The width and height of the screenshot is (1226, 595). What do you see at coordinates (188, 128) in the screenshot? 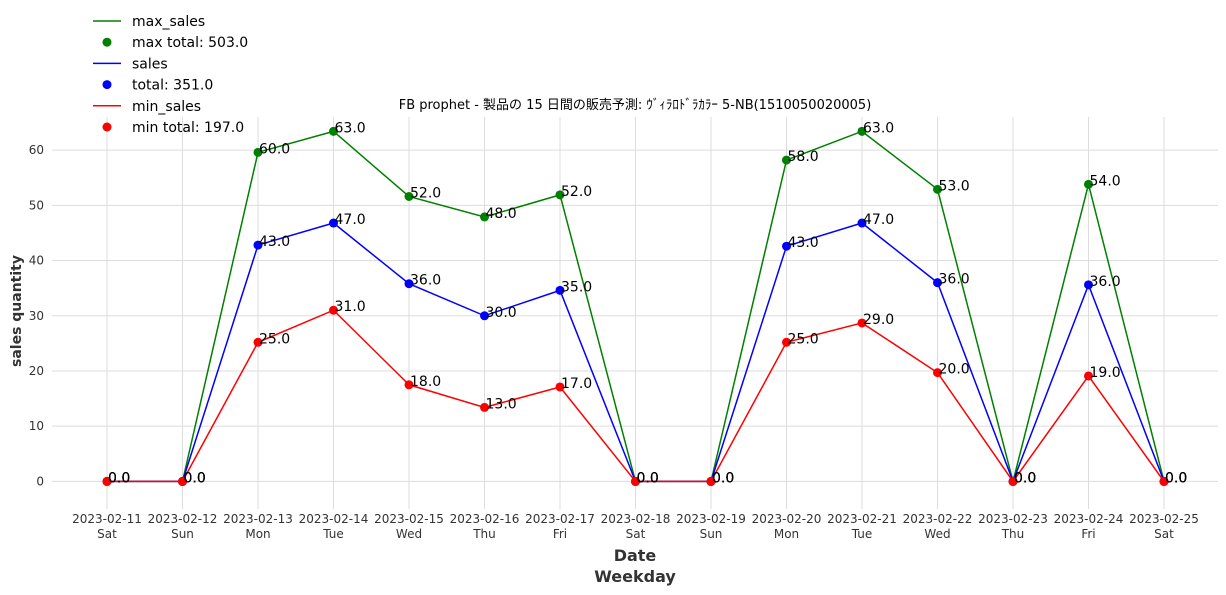
I see `legend-label: min total: 197.0` at bounding box center [188, 128].